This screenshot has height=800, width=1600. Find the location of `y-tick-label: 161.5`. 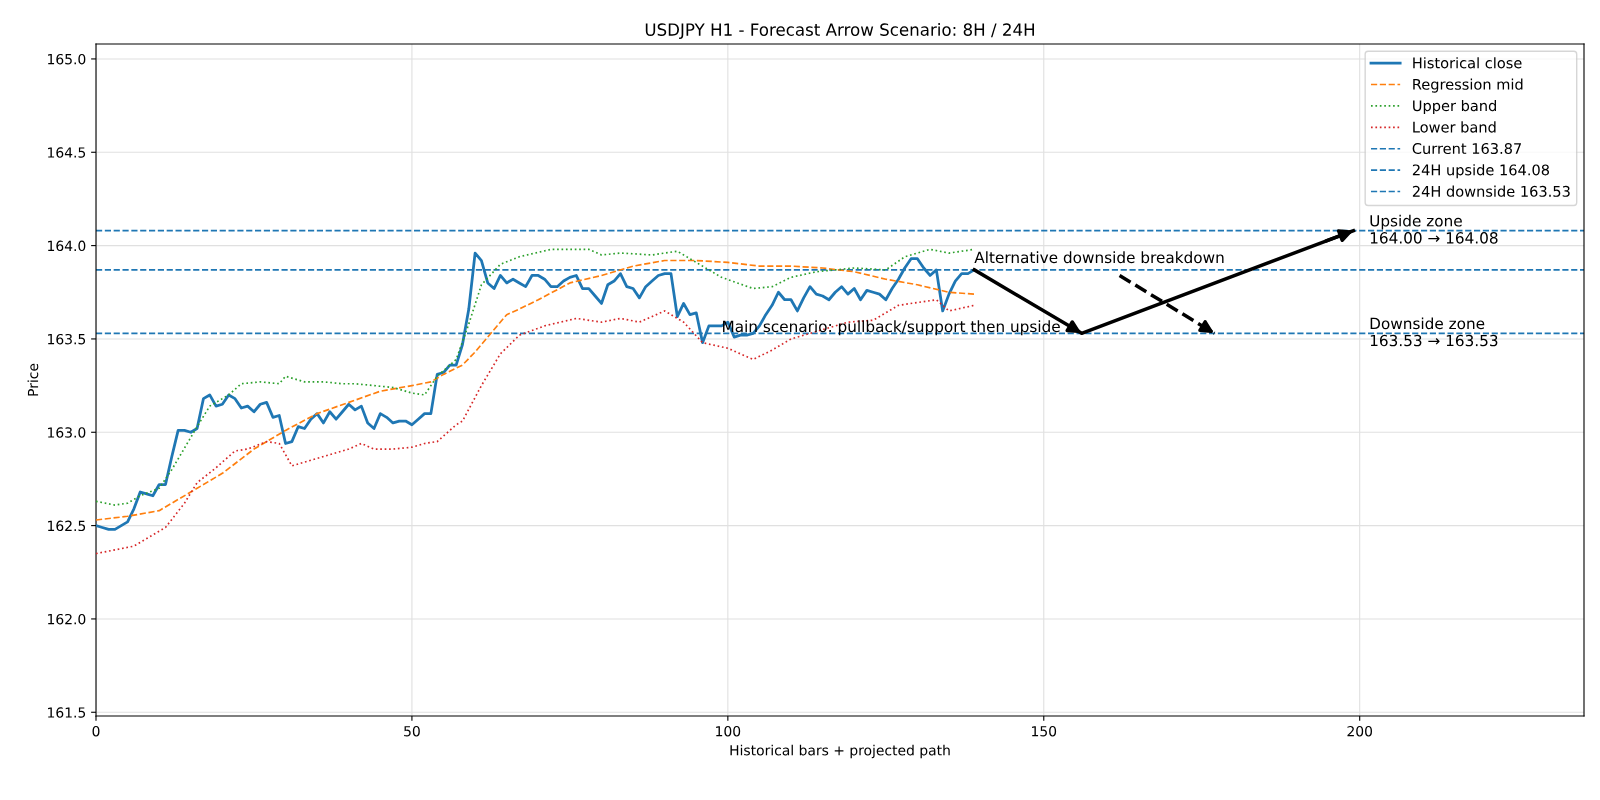

y-tick-label: 161.5 is located at coordinates (67, 712).